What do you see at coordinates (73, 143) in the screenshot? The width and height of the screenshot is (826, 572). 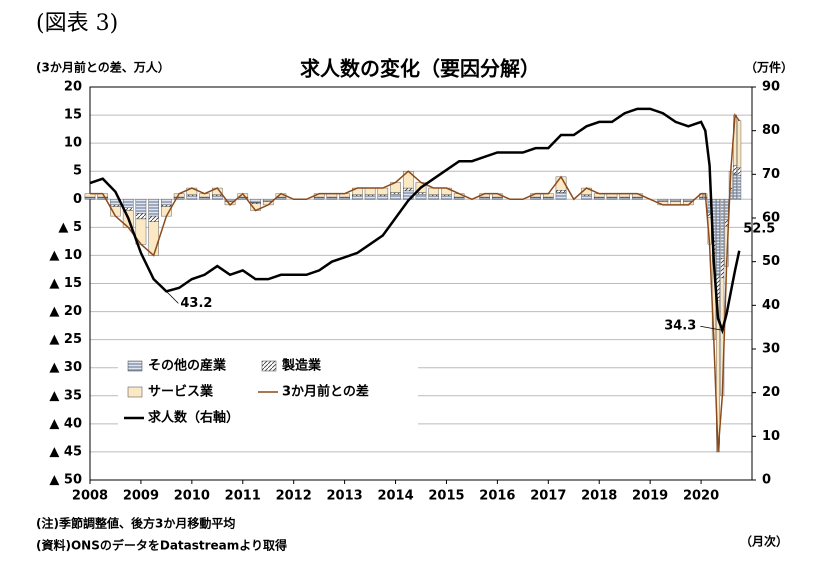 I see `y-tick-label: 10` at bounding box center [73, 143].